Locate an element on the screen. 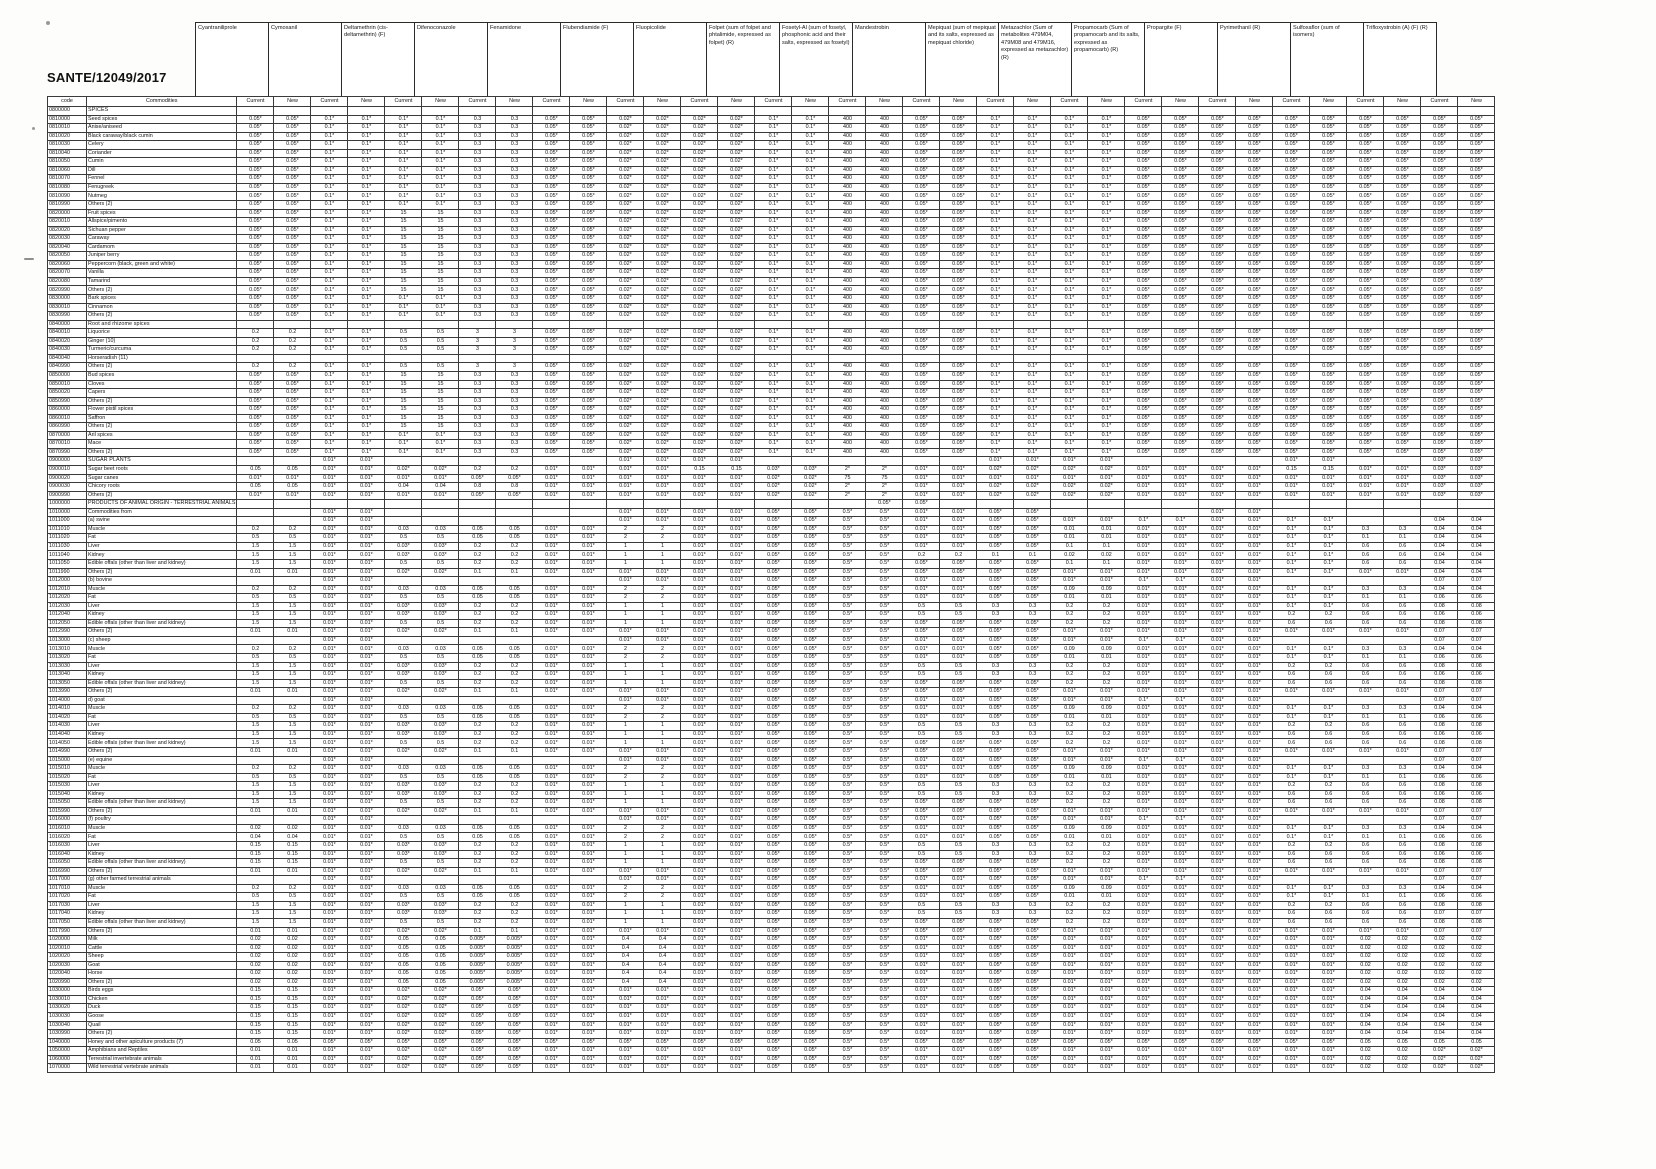 This screenshot has width=1656, height=1169. value-current: 0.6 is located at coordinates (1365, 675).